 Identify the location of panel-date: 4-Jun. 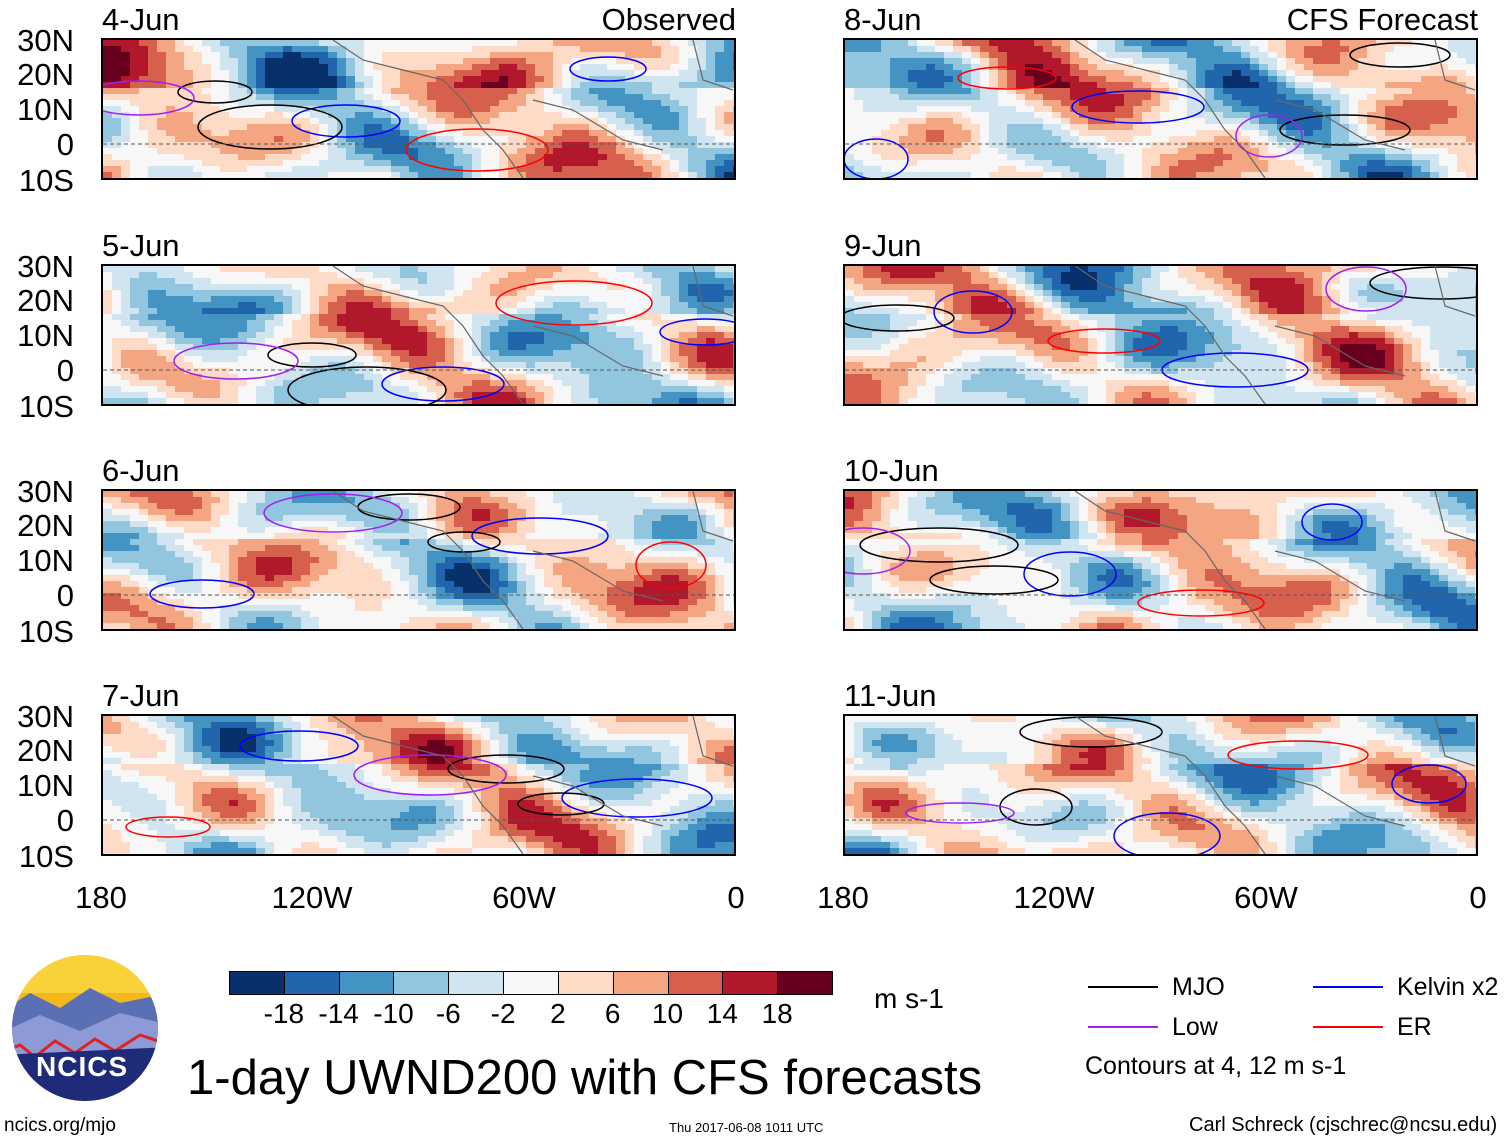
(141, 19).